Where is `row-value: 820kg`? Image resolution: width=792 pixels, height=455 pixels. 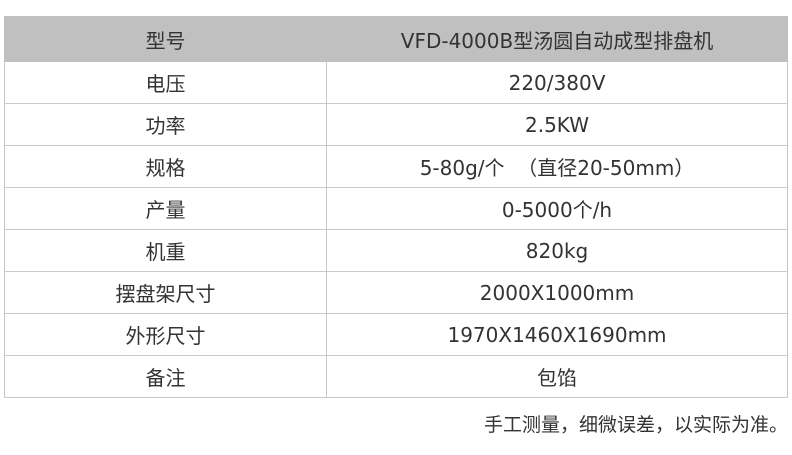 row-value: 820kg is located at coordinates (557, 250).